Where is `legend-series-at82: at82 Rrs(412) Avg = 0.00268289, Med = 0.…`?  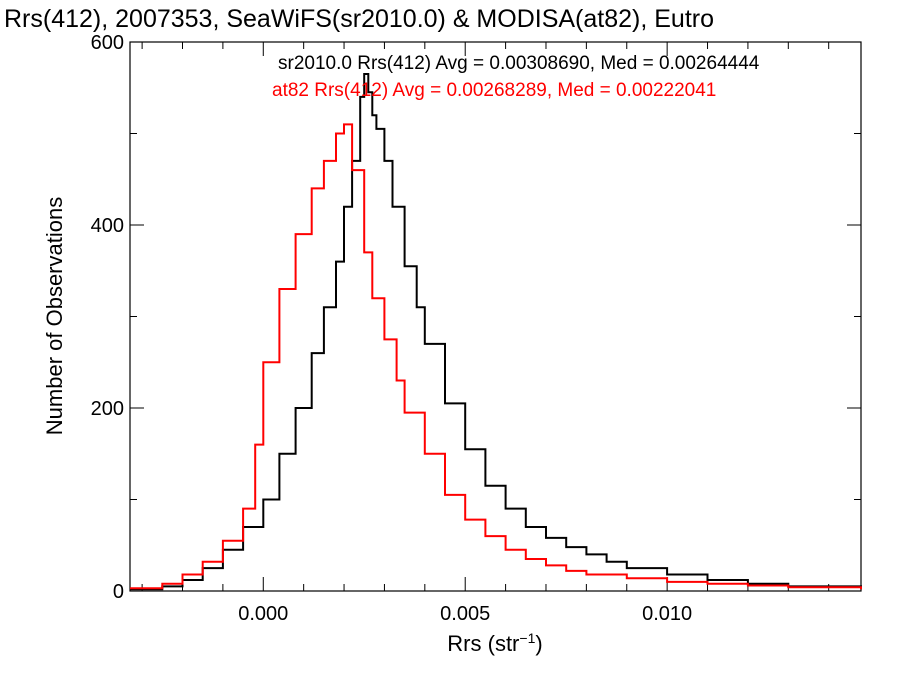
legend-series-at82: at82 Rrs(412) Avg = 0.00268289, Med = 0.… is located at coordinates (494, 90).